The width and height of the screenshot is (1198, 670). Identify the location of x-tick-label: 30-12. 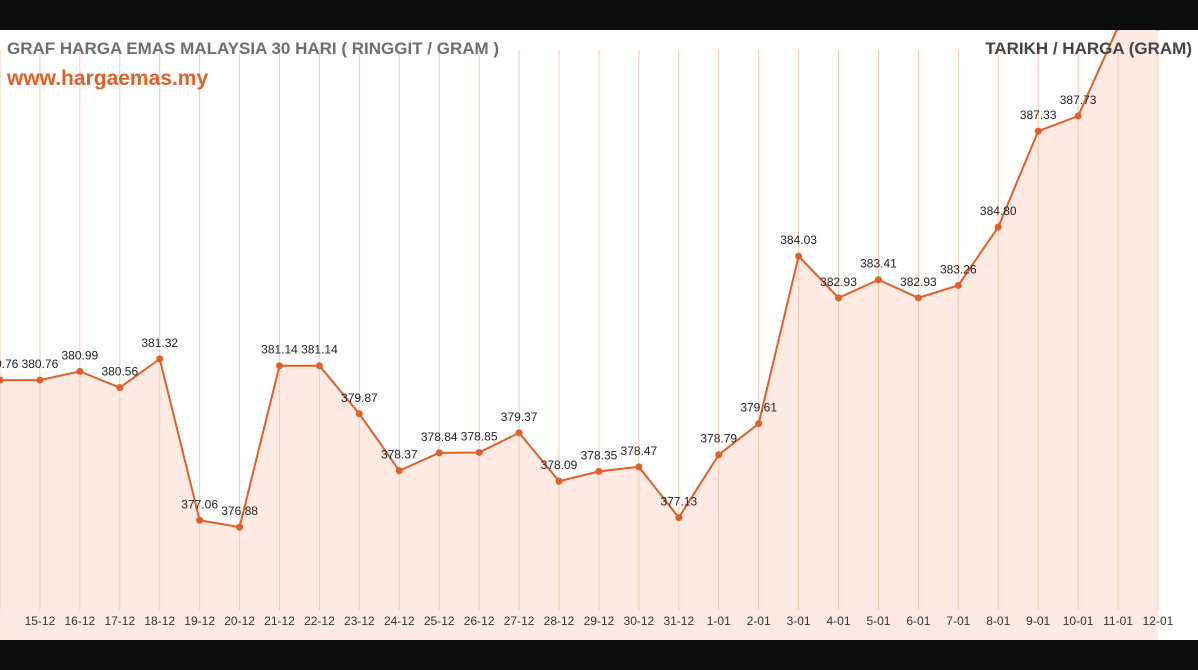
(639, 621).